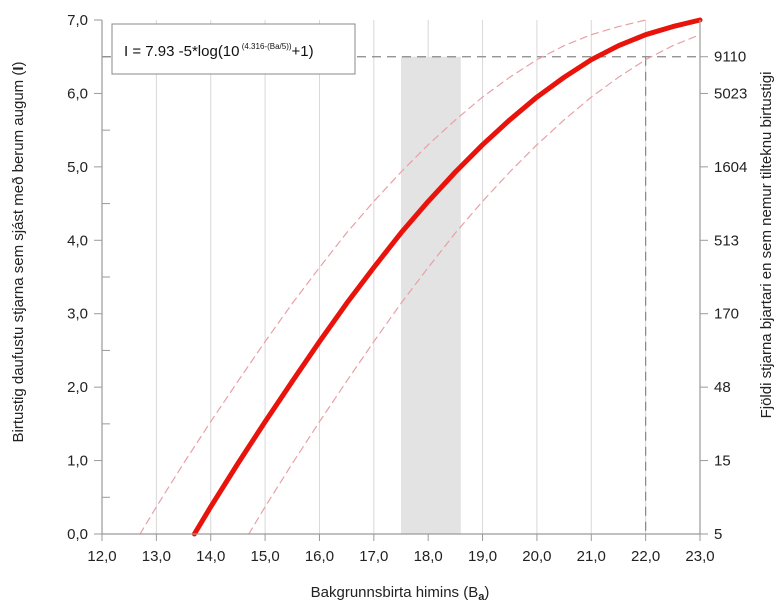 The image size is (777, 605). I want to click on formula-text: I = 7.93 -5*log(10 (4.316-(Ba/5))+1), so click(219, 51).